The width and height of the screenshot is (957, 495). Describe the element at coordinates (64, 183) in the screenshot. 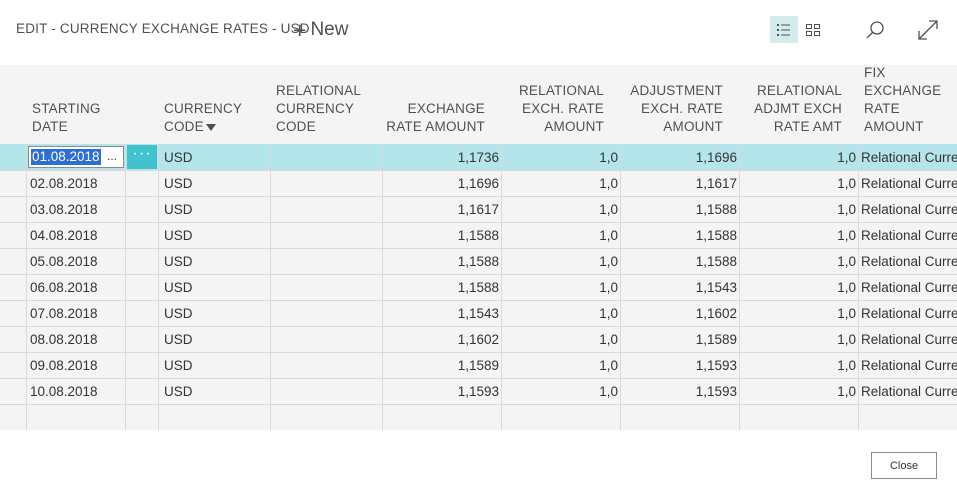

I see `starting-date-cell: 02.08.2018` at that location.